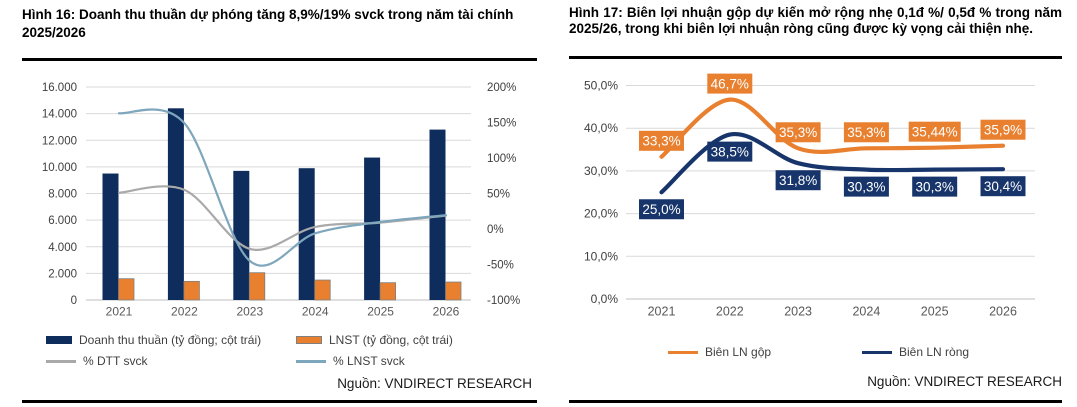  I want to click on point-label-bien-ln-rong-2025: 30,3%, so click(935, 186).